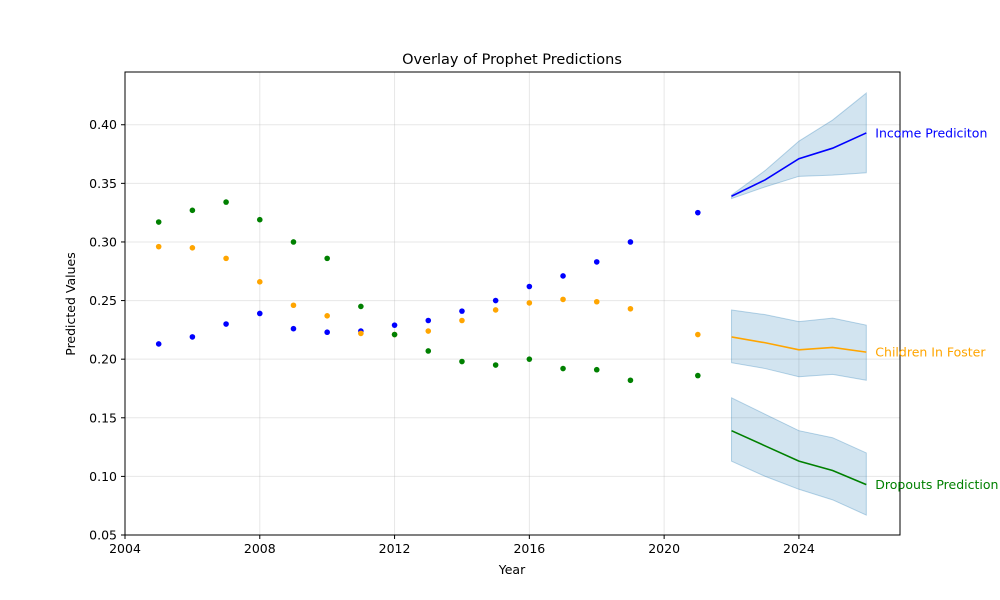  What do you see at coordinates (799, 548) in the screenshot?
I see `x-tick-label: 2024` at bounding box center [799, 548].